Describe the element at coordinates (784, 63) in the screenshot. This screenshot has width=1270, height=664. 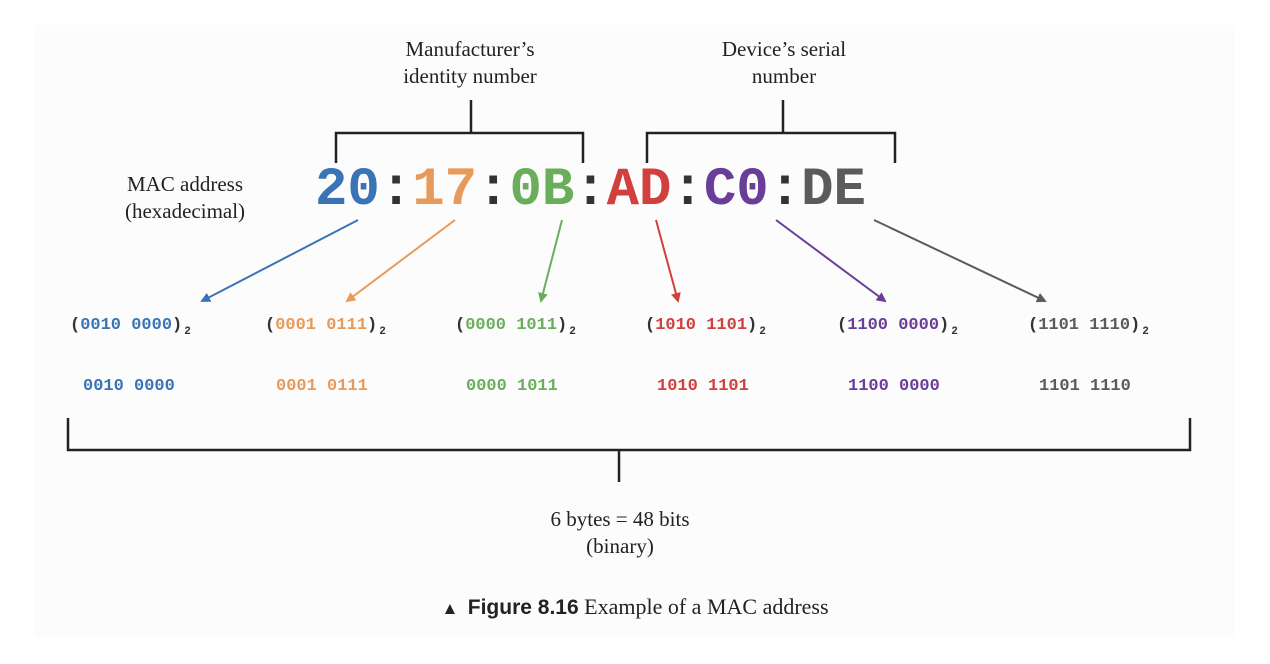
I see `device-serial-label: Device’s serial number` at that location.